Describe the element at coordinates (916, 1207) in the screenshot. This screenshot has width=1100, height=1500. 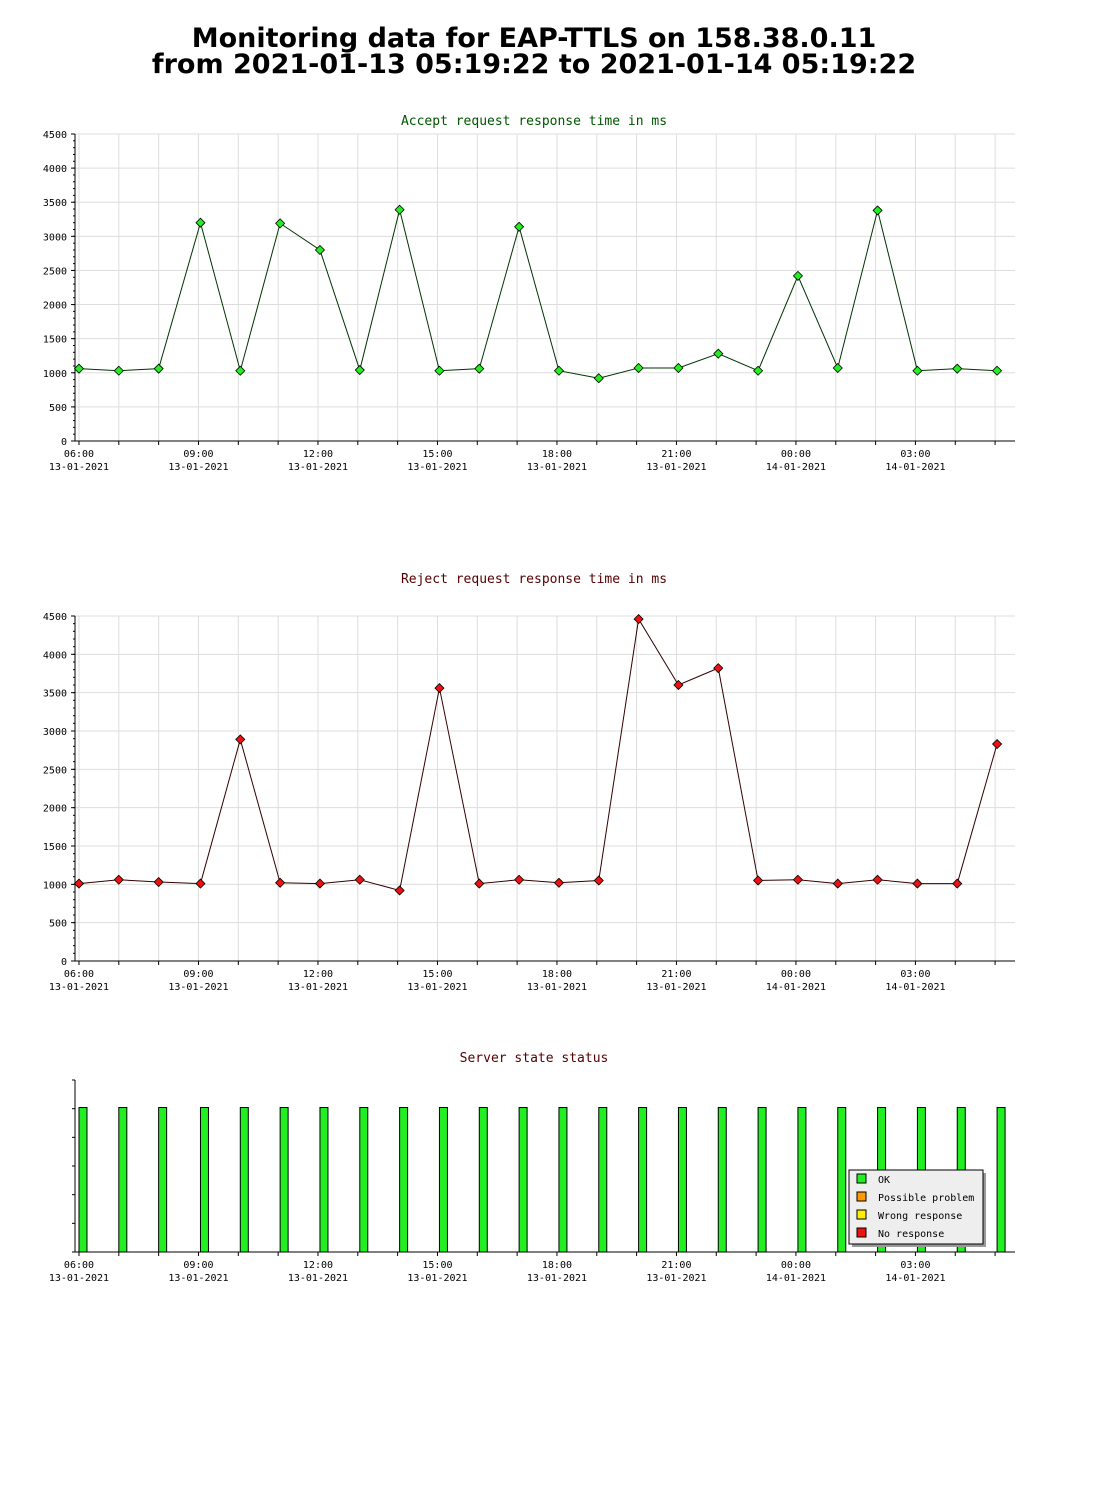
I see `legend-box` at that location.